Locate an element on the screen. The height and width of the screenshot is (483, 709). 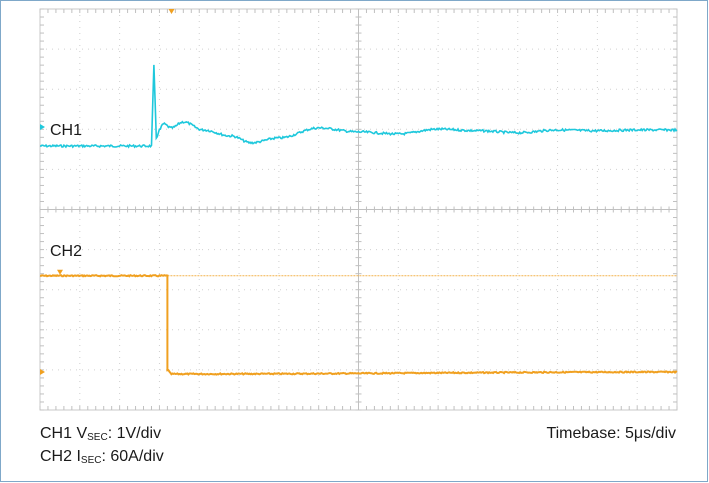
ch2-scale-caption: CH2 ISEC: 60A/div is located at coordinates (102, 457).